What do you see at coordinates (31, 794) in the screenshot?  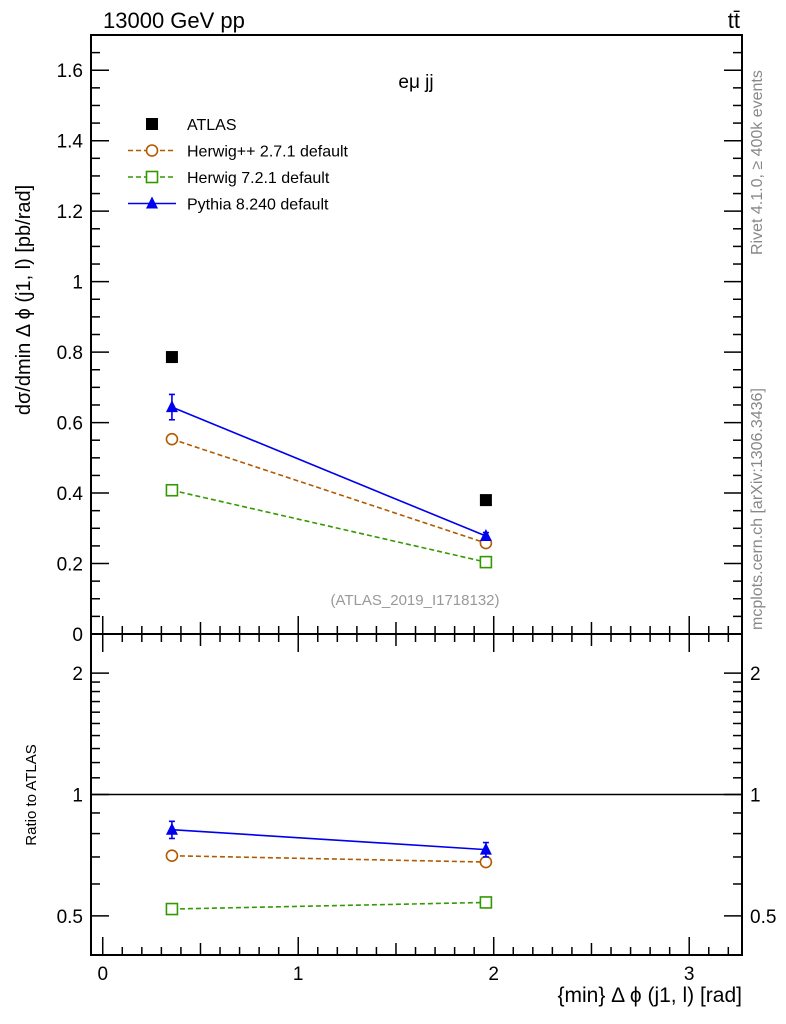 I see `ratio-y-axis-label: Ratio to ATLAS` at bounding box center [31, 794].